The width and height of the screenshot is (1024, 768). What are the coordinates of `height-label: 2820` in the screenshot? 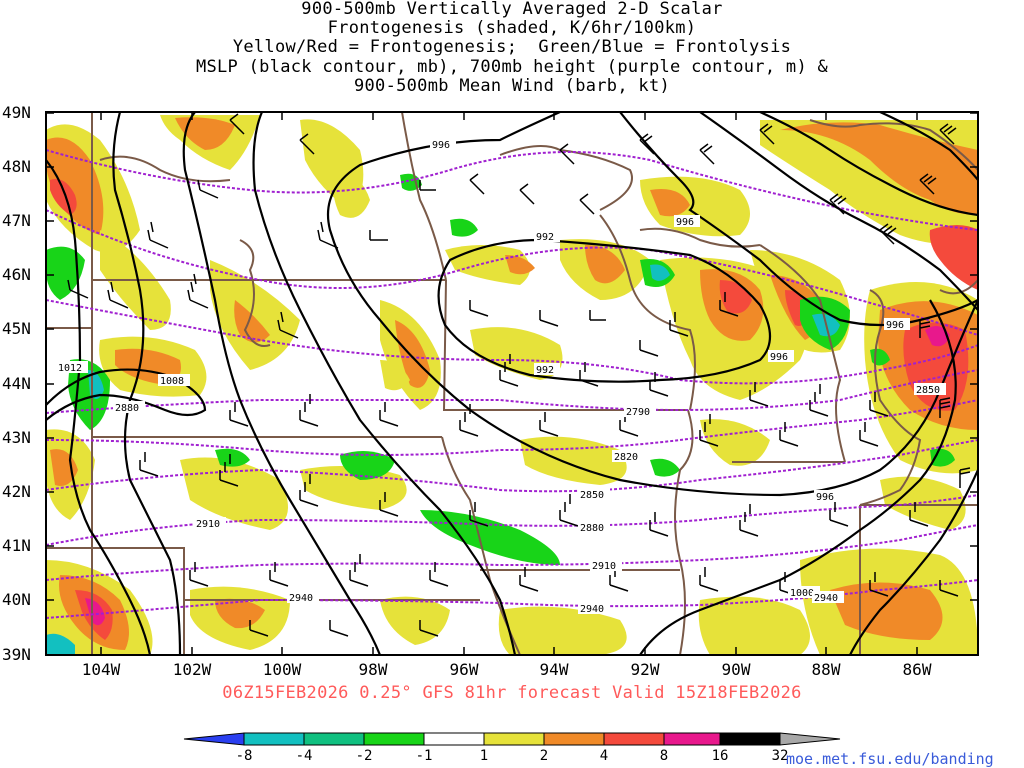 It's located at (626, 457).